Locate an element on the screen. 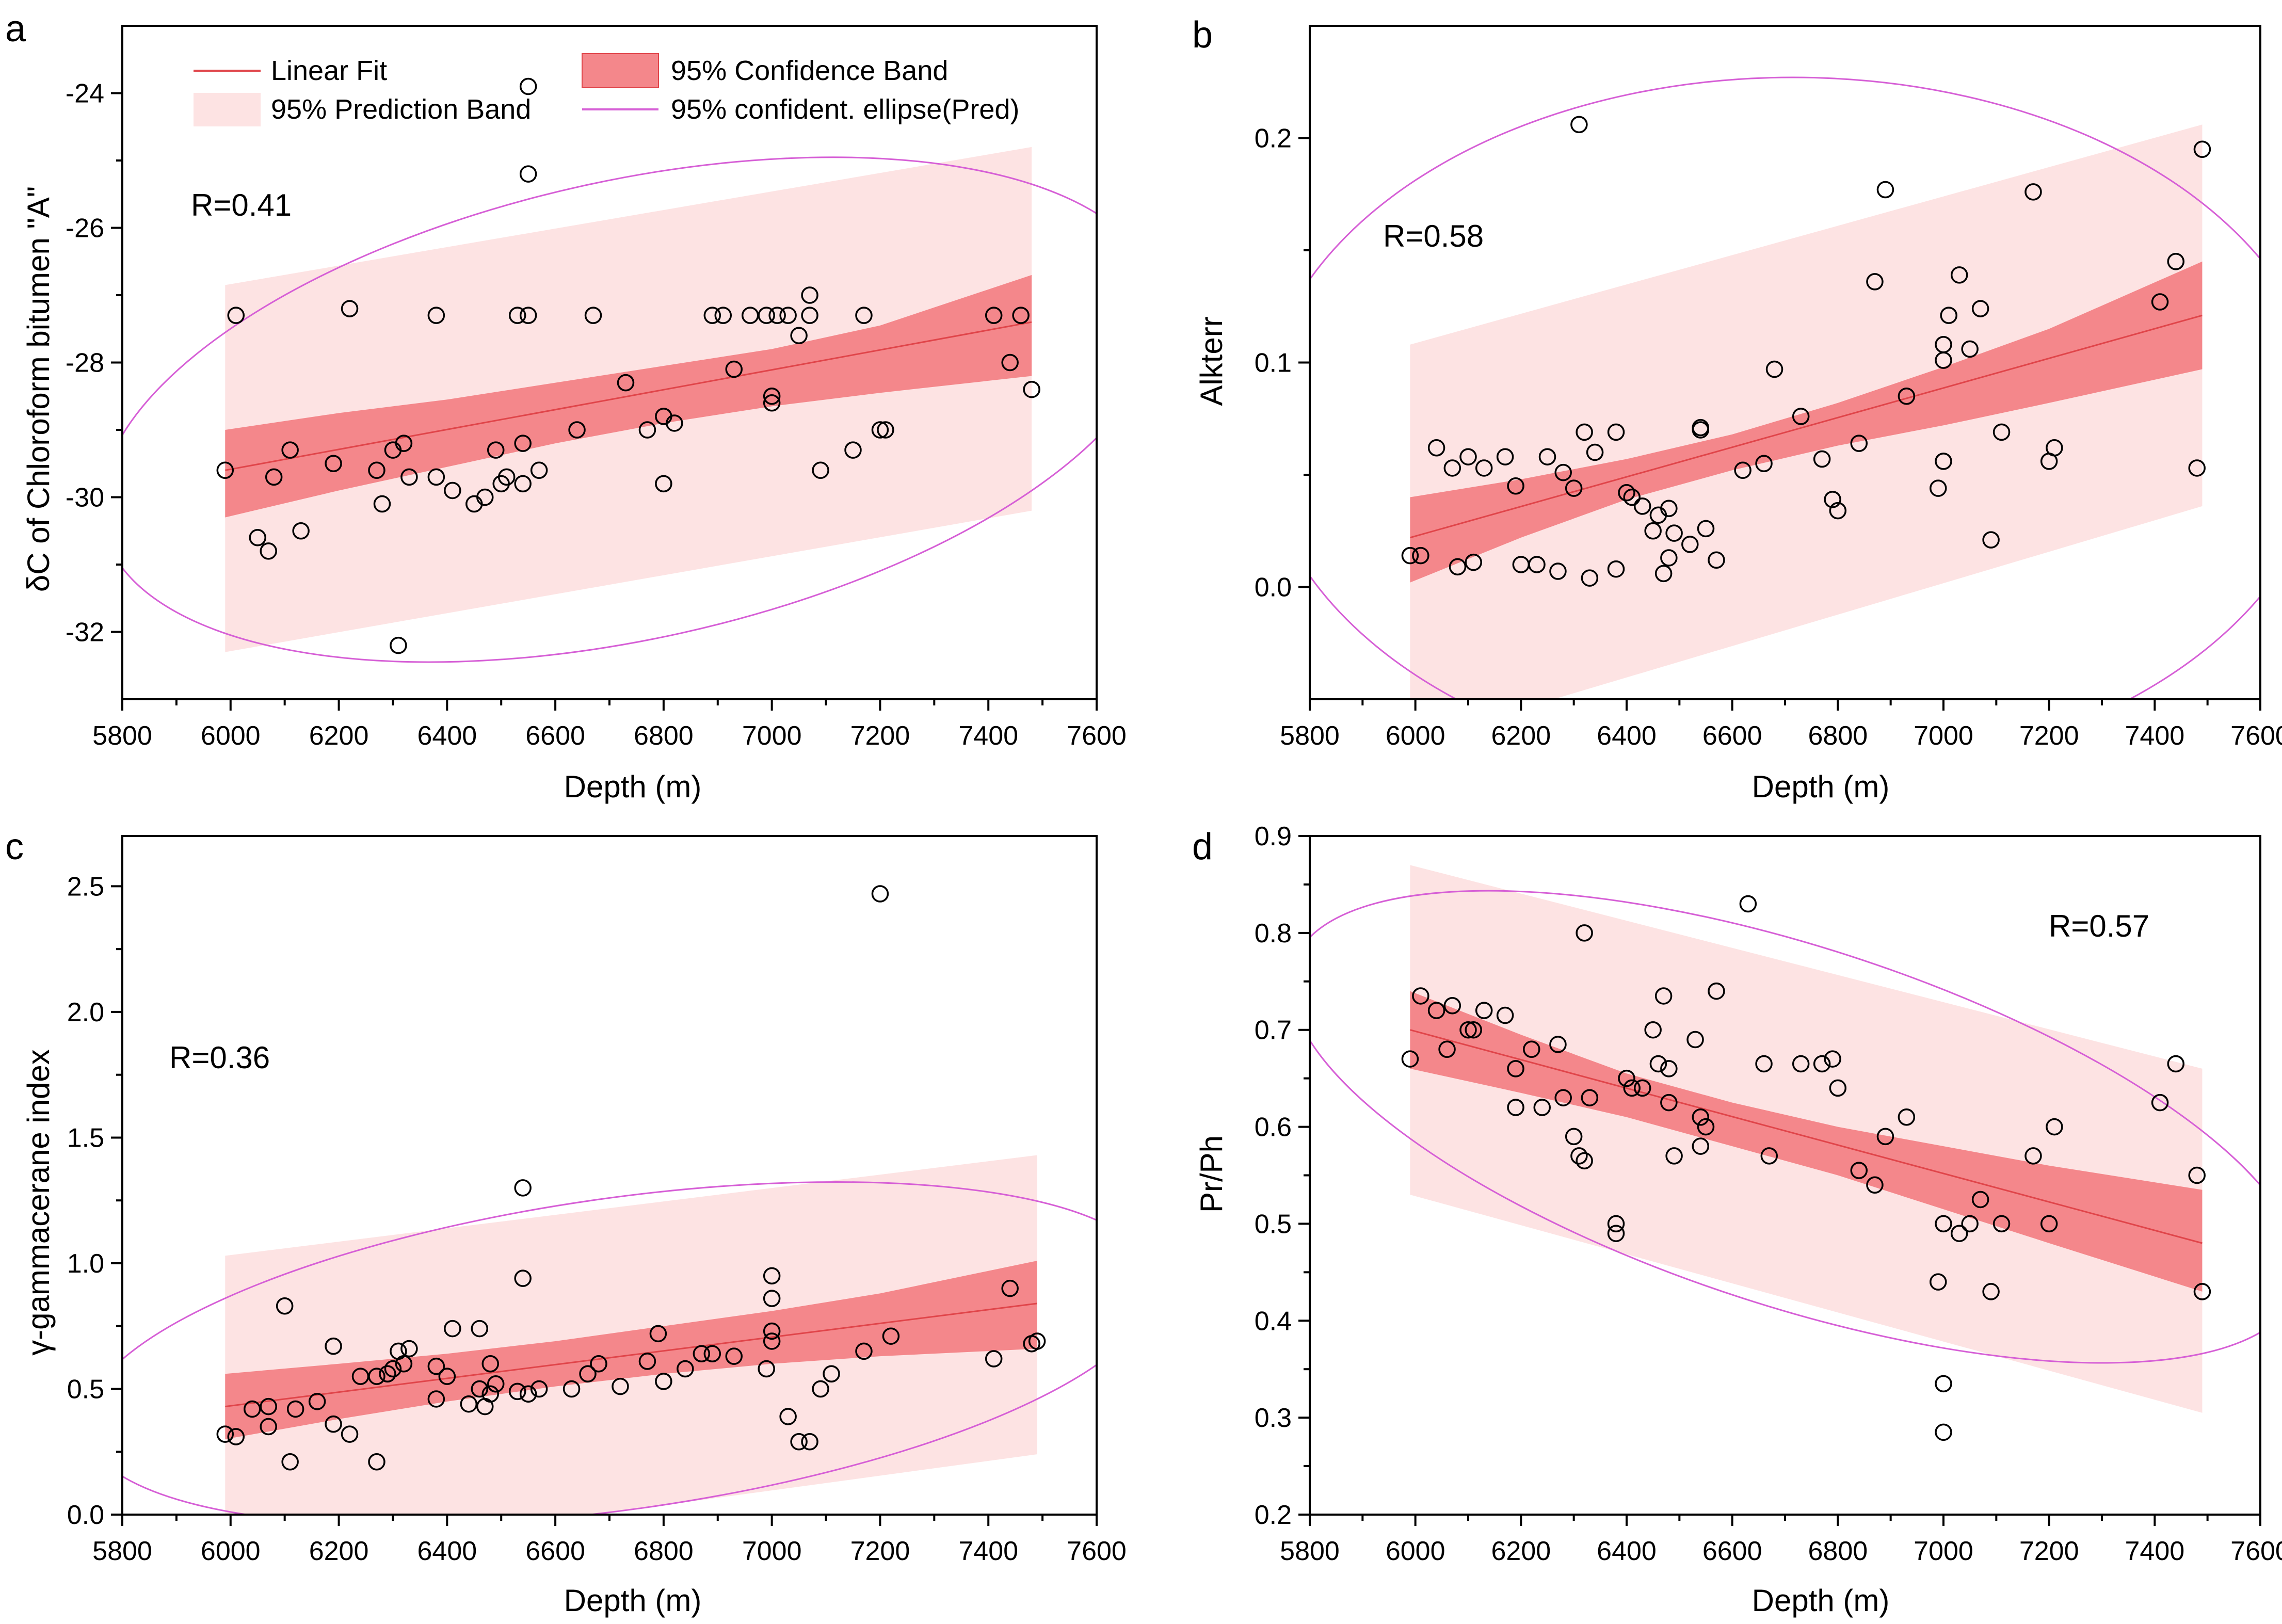 This screenshot has width=2282, height=1624. x-tick-label: 6600 is located at coordinates (1732, 736).